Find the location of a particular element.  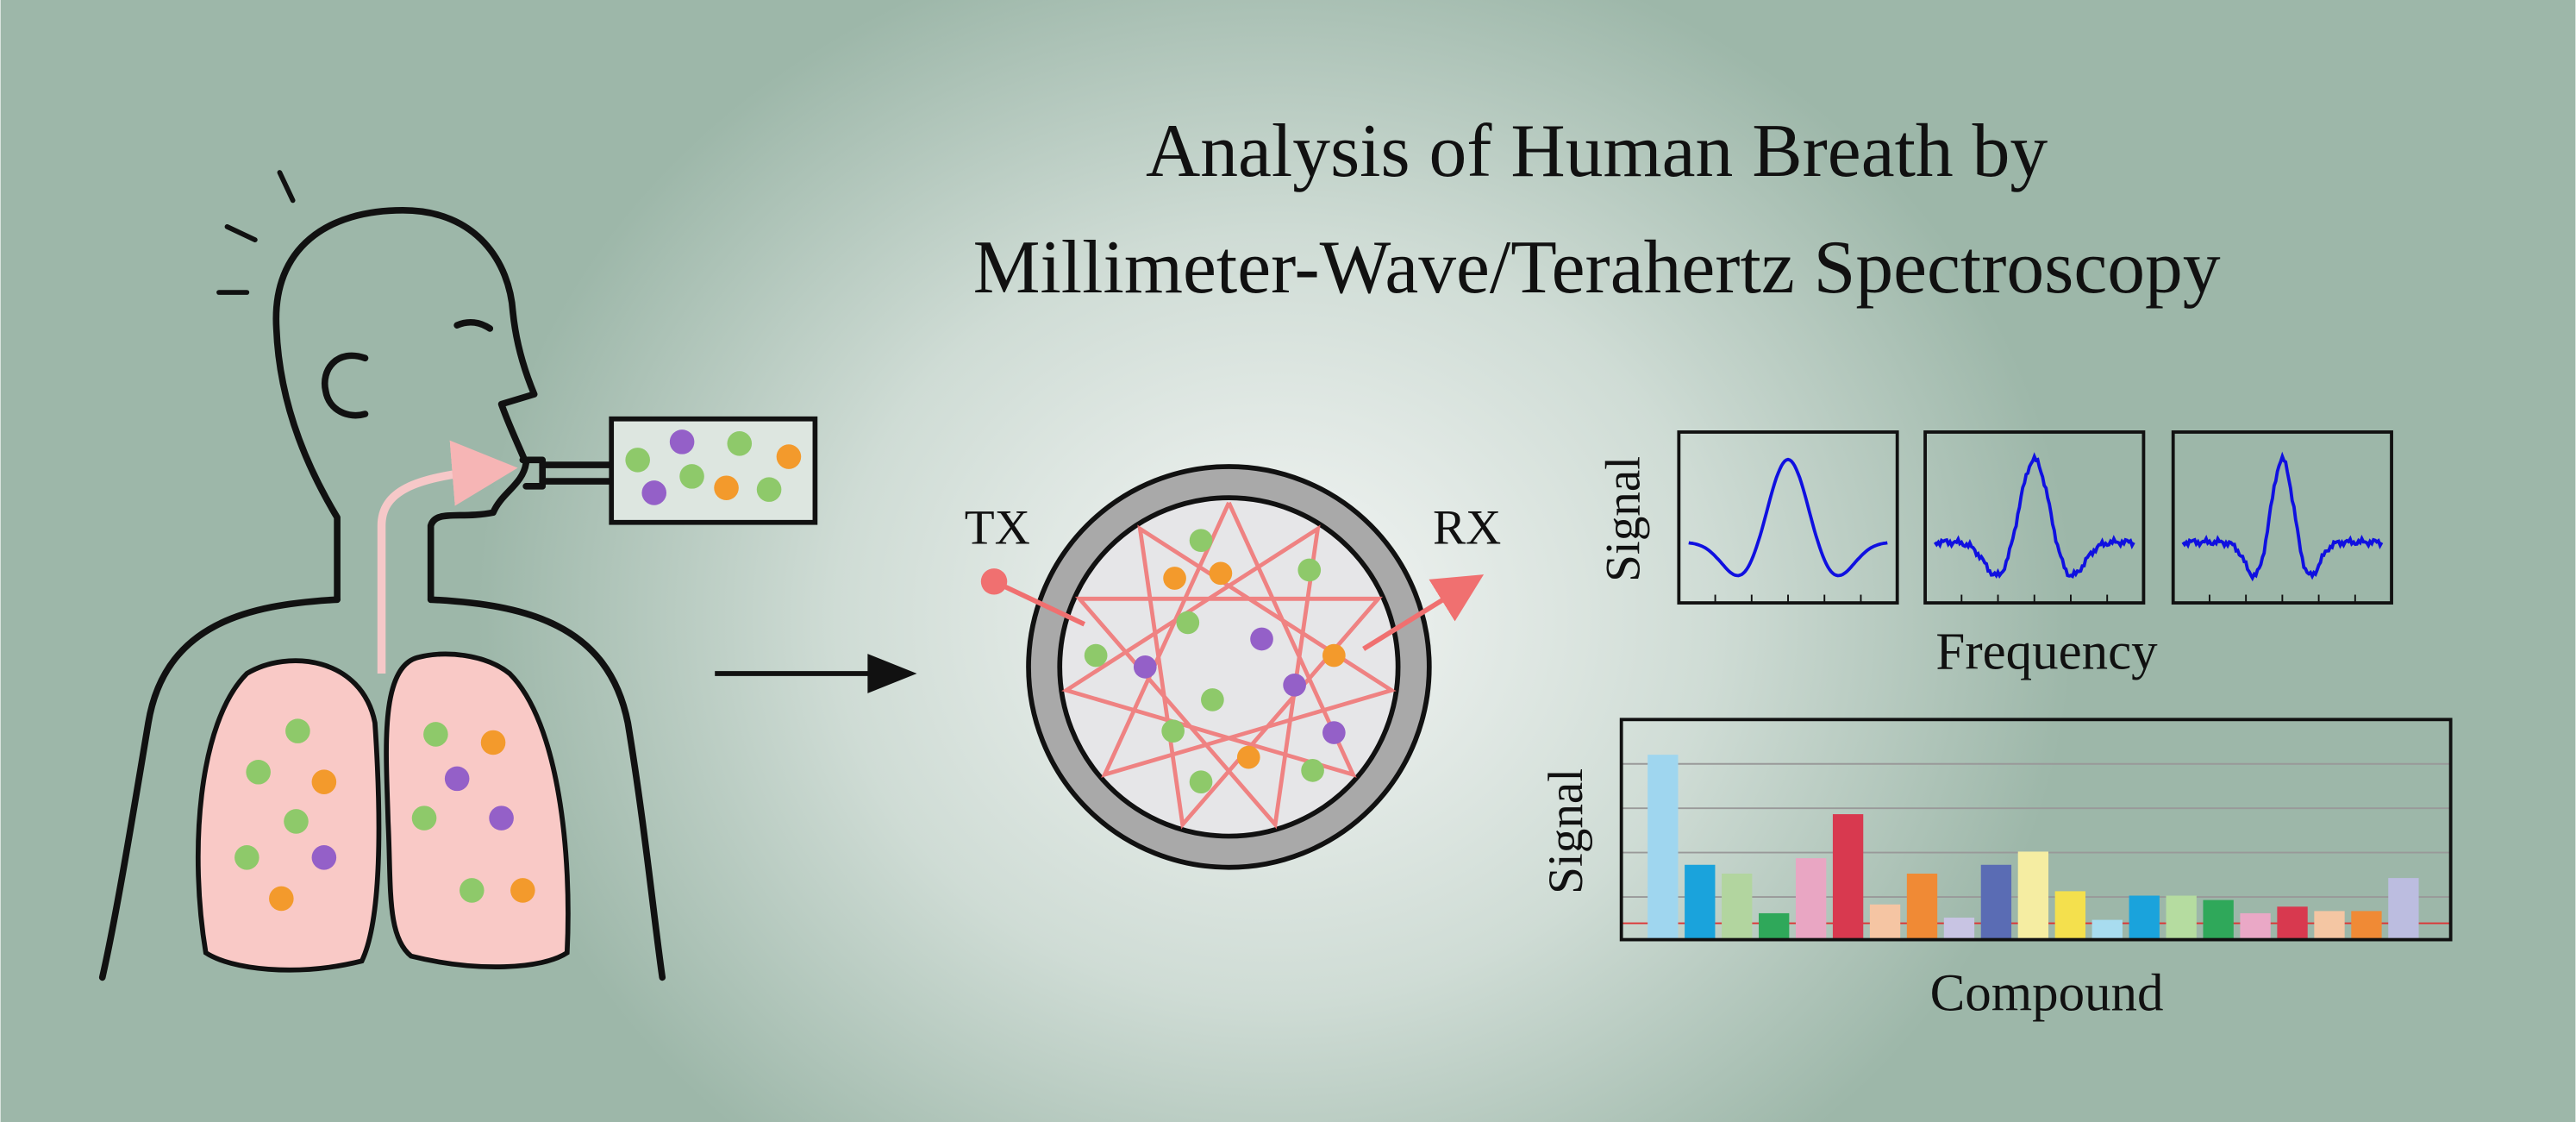

plot-frame is located at coordinates (2036, 830).